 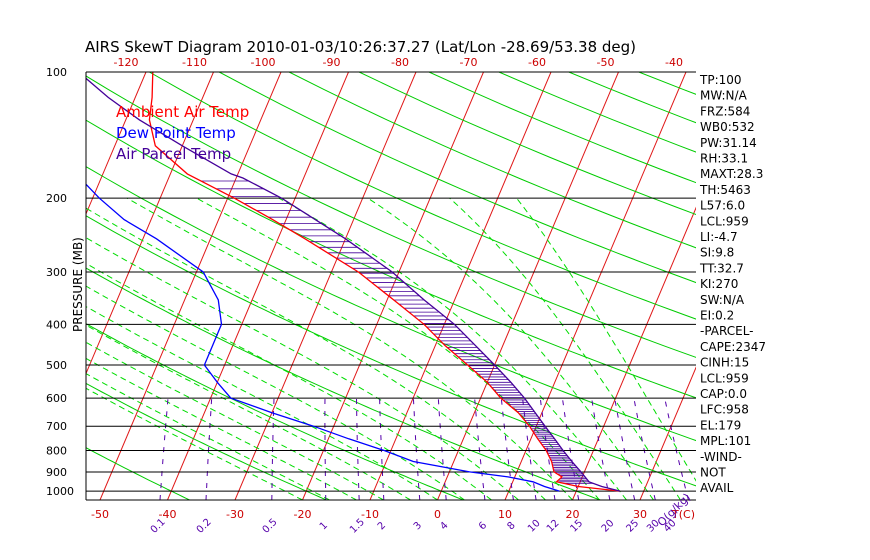 What do you see at coordinates (270, 526) in the screenshot?
I see `mixing-ratio-tick-label: 0.5` at bounding box center [270, 526].